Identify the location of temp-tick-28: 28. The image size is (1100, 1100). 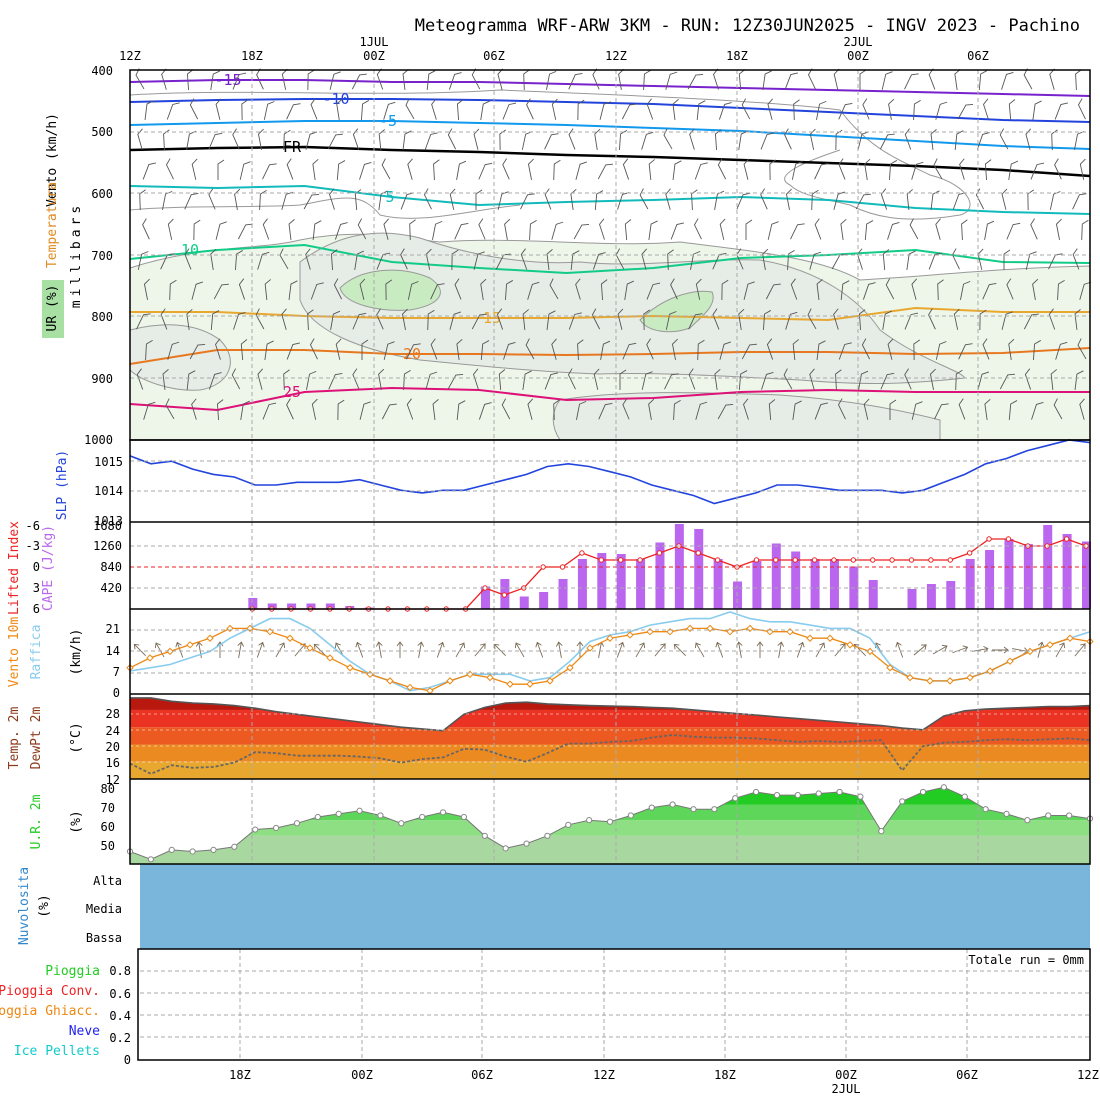
(113, 714).